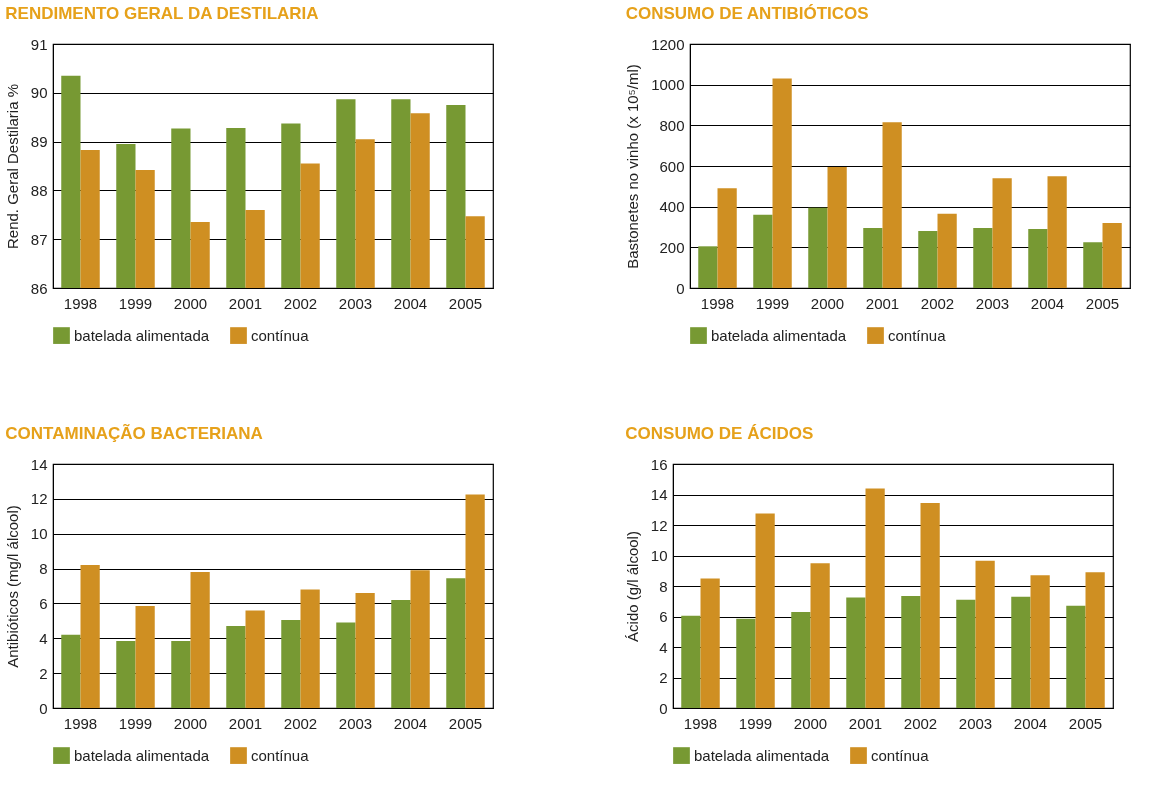 Image resolution: width=1153 pixels, height=793 pixels. Describe the element at coordinates (80, 723) in the screenshot. I see `x-tick-label: 1998` at that location.